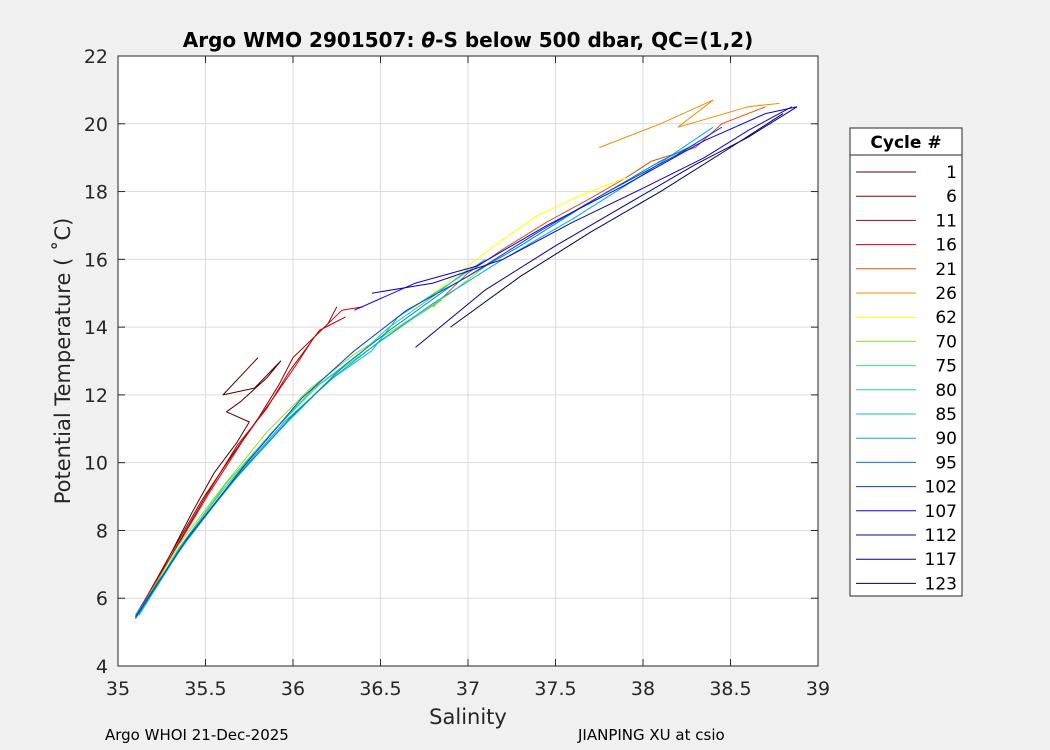 The image size is (1050, 750). I want to click on y-tick-label: 16, so click(96, 260).